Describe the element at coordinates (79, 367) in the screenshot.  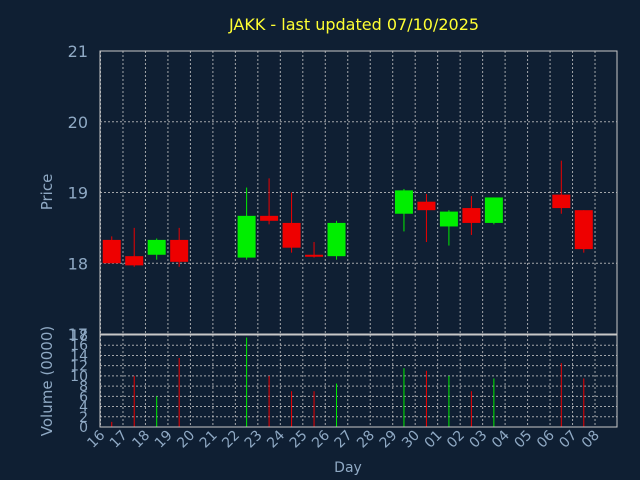
I see `volume-y-tick-label: 12` at that location.